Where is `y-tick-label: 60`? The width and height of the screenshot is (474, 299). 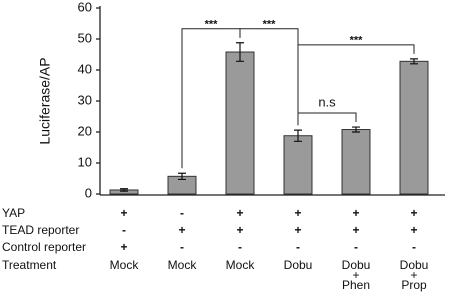
y-tick-label: 60 is located at coordinates (85, 7).